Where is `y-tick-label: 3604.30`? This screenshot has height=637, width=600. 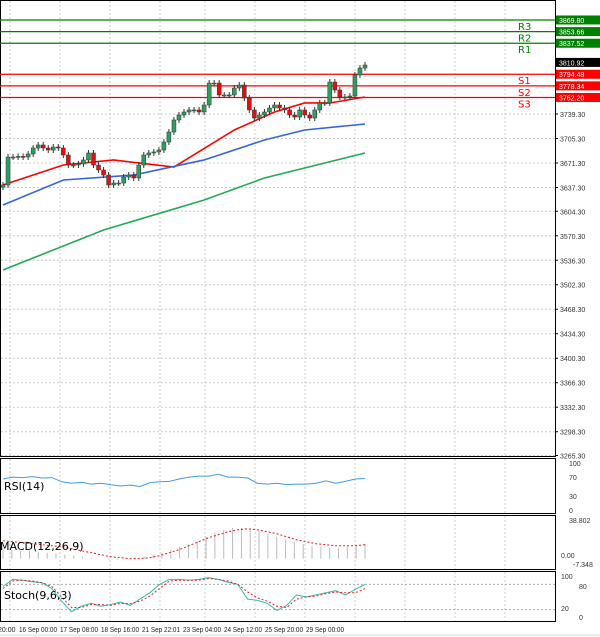
y-tick-label: 3604.30 is located at coordinates (572, 212).